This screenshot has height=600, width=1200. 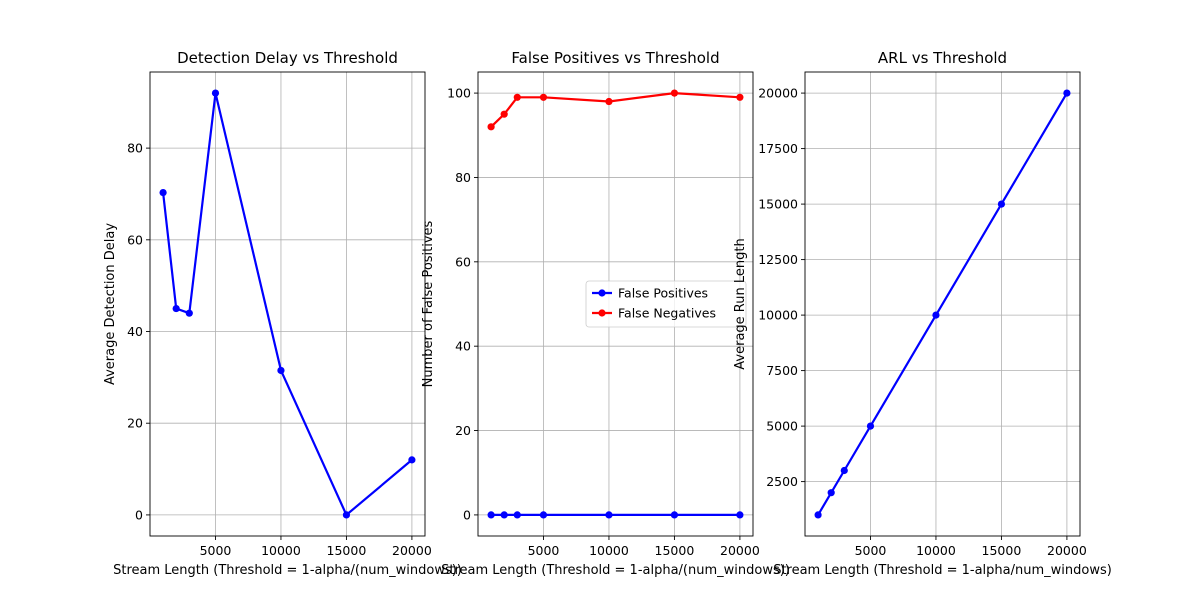 What do you see at coordinates (287, 58) in the screenshot?
I see `chart-title: Detection Delay vs Threshold` at bounding box center [287, 58].